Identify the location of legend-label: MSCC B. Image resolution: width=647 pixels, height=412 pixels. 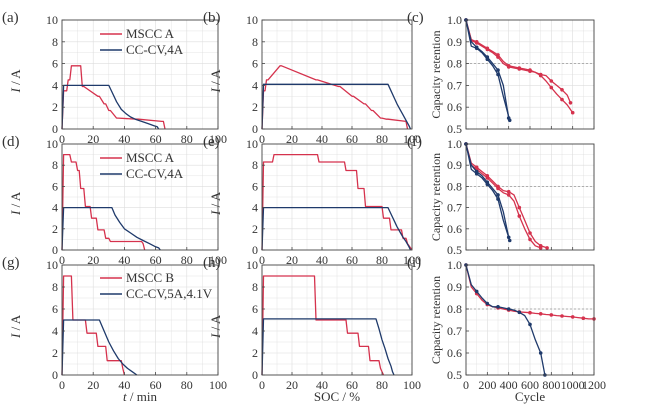
(150, 277).